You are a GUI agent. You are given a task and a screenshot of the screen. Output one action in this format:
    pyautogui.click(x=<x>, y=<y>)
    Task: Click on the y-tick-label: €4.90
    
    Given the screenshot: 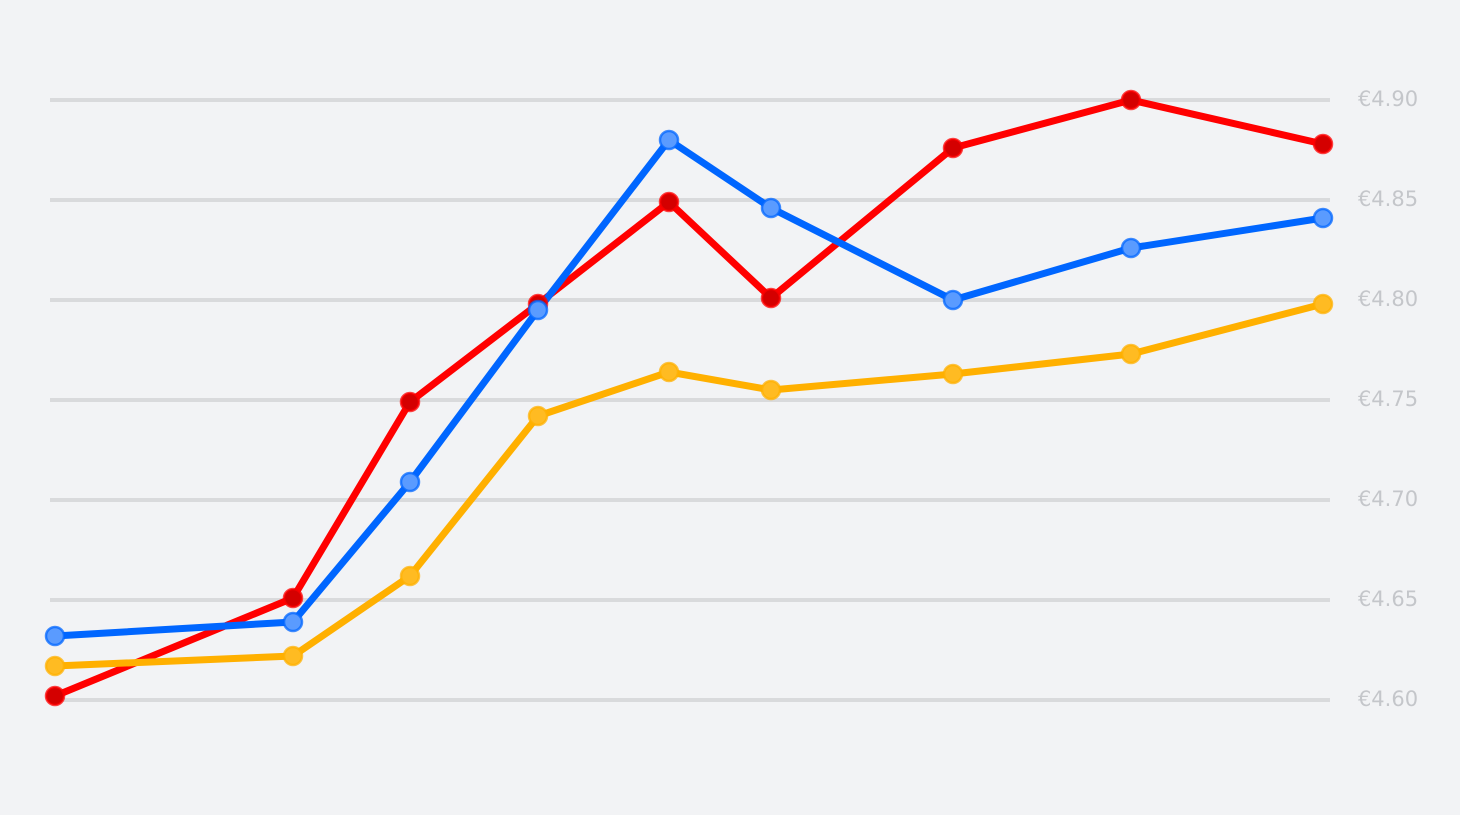 What is the action you would take?
    pyautogui.click(x=1388, y=99)
    